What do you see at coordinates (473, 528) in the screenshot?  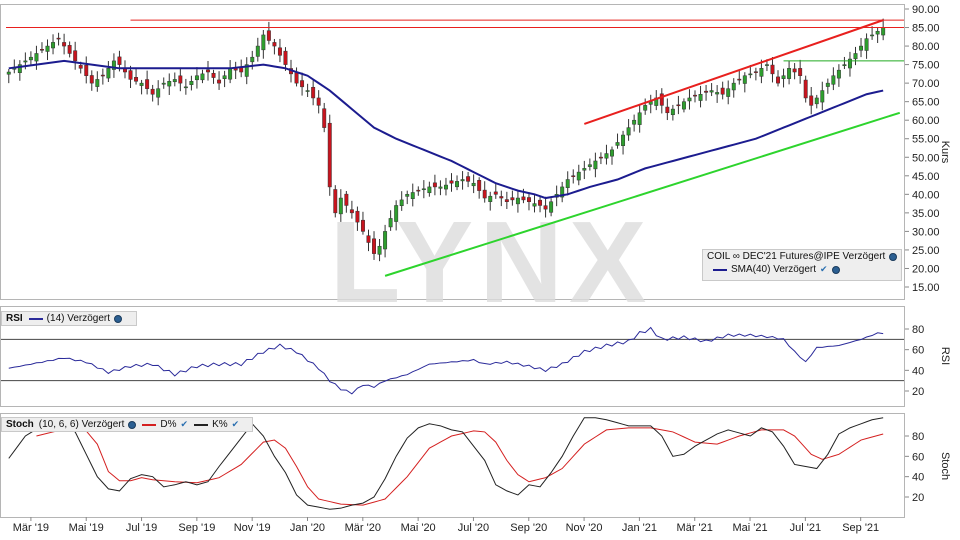 I see `x-tick-label: Jul '20` at bounding box center [473, 528].